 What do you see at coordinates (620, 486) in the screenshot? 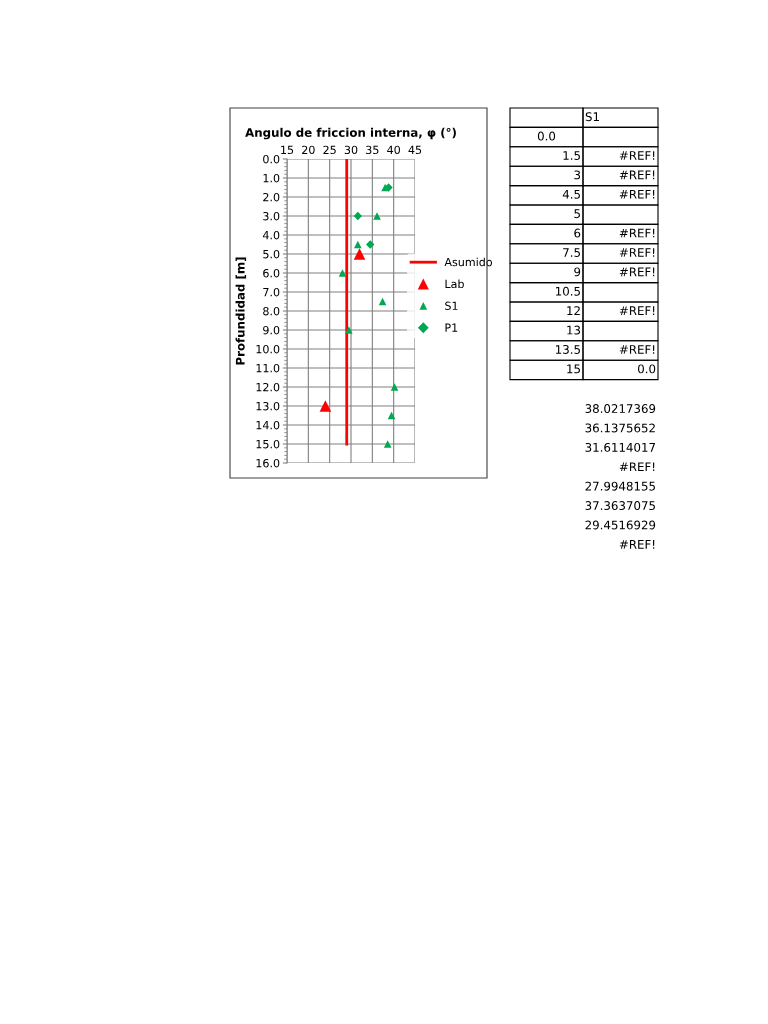
I see `text: 27.9948155` at bounding box center [620, 486].